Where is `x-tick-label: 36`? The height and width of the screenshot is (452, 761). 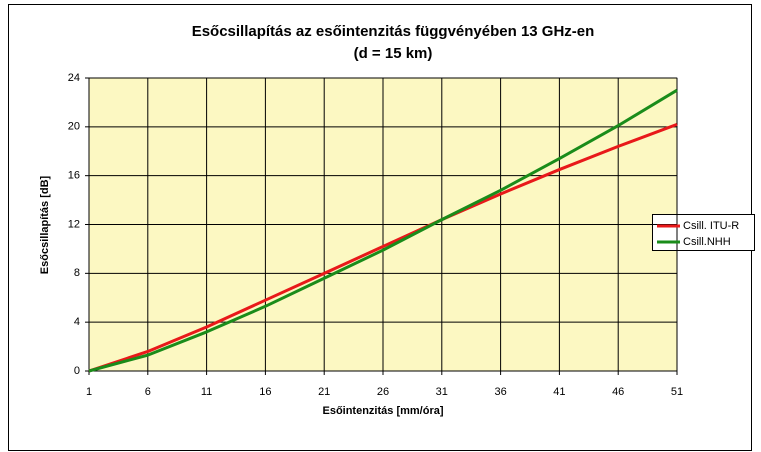 x-tick-label: 36 is located at coordinates (500, 392).